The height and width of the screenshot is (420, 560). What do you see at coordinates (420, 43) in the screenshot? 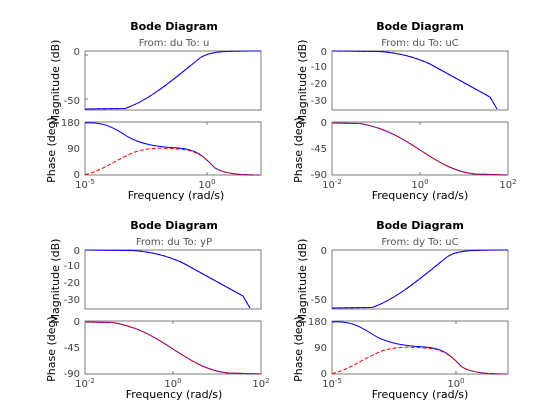
I see `plot-subtitle: From: du To: uC` at bounding box center [420, 43].